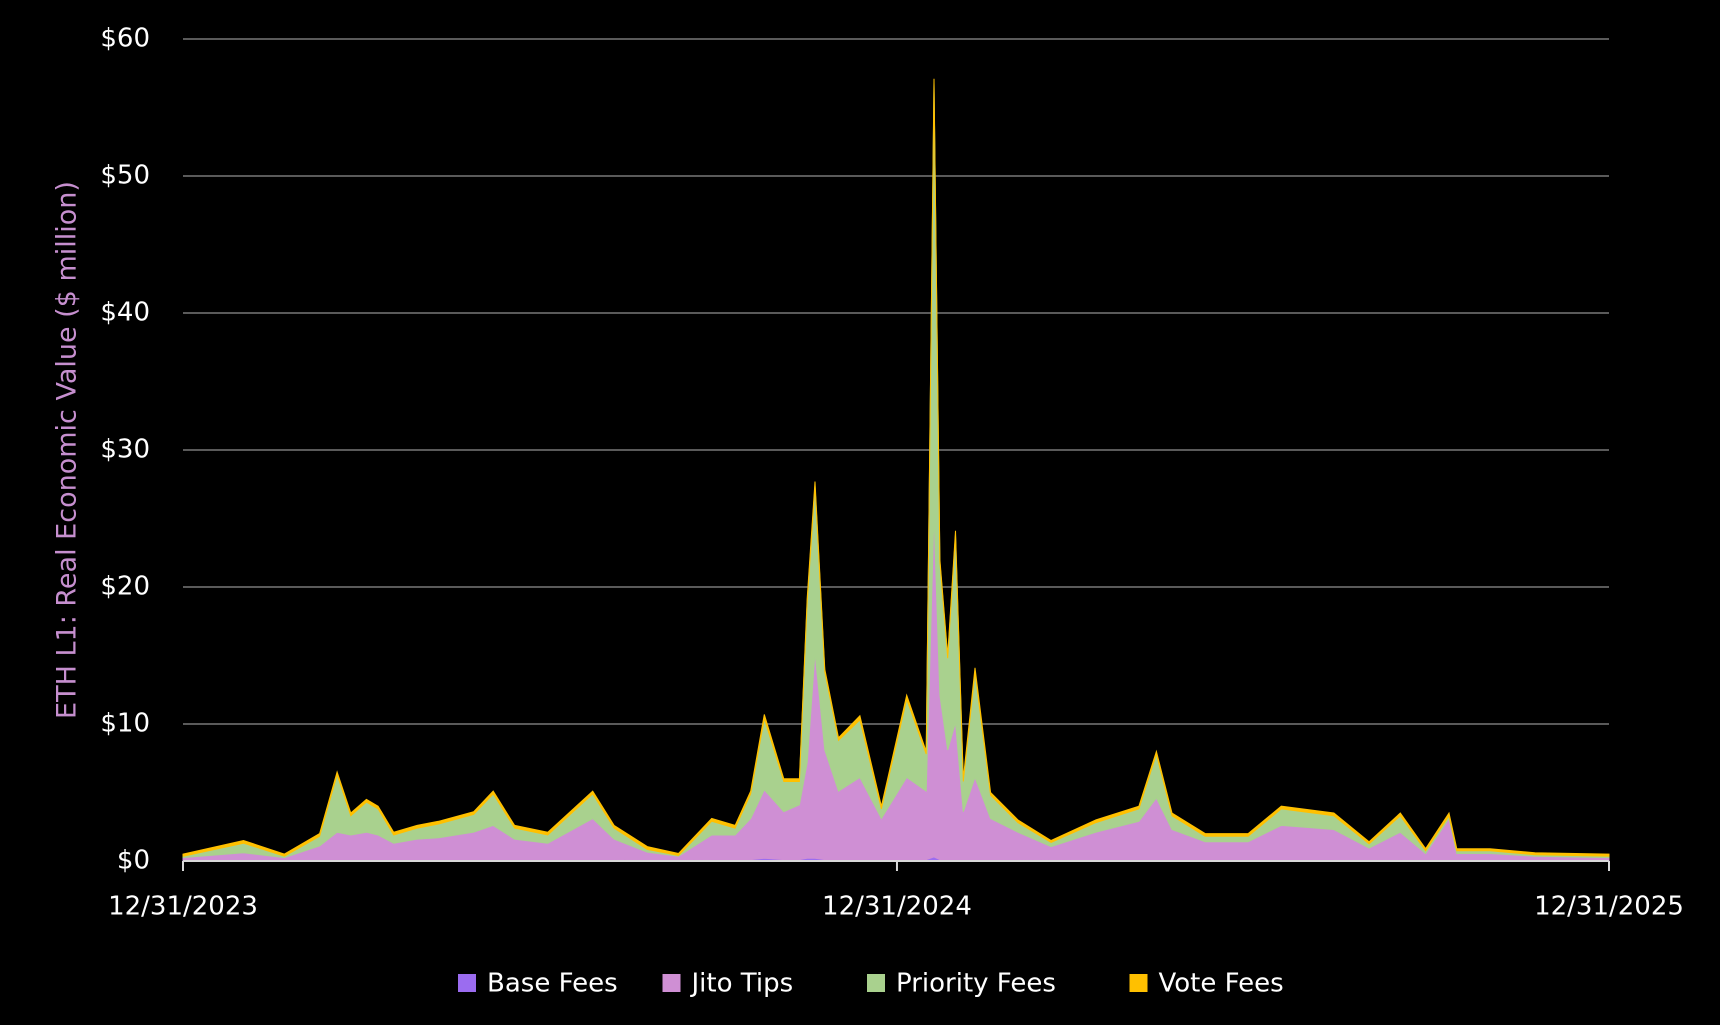 This screenshot has width=1720, height=1025. Describe the element at coordinates (1609, 907) in the screenshot. I see `x-tick-label: 12/31/2025` at that location.